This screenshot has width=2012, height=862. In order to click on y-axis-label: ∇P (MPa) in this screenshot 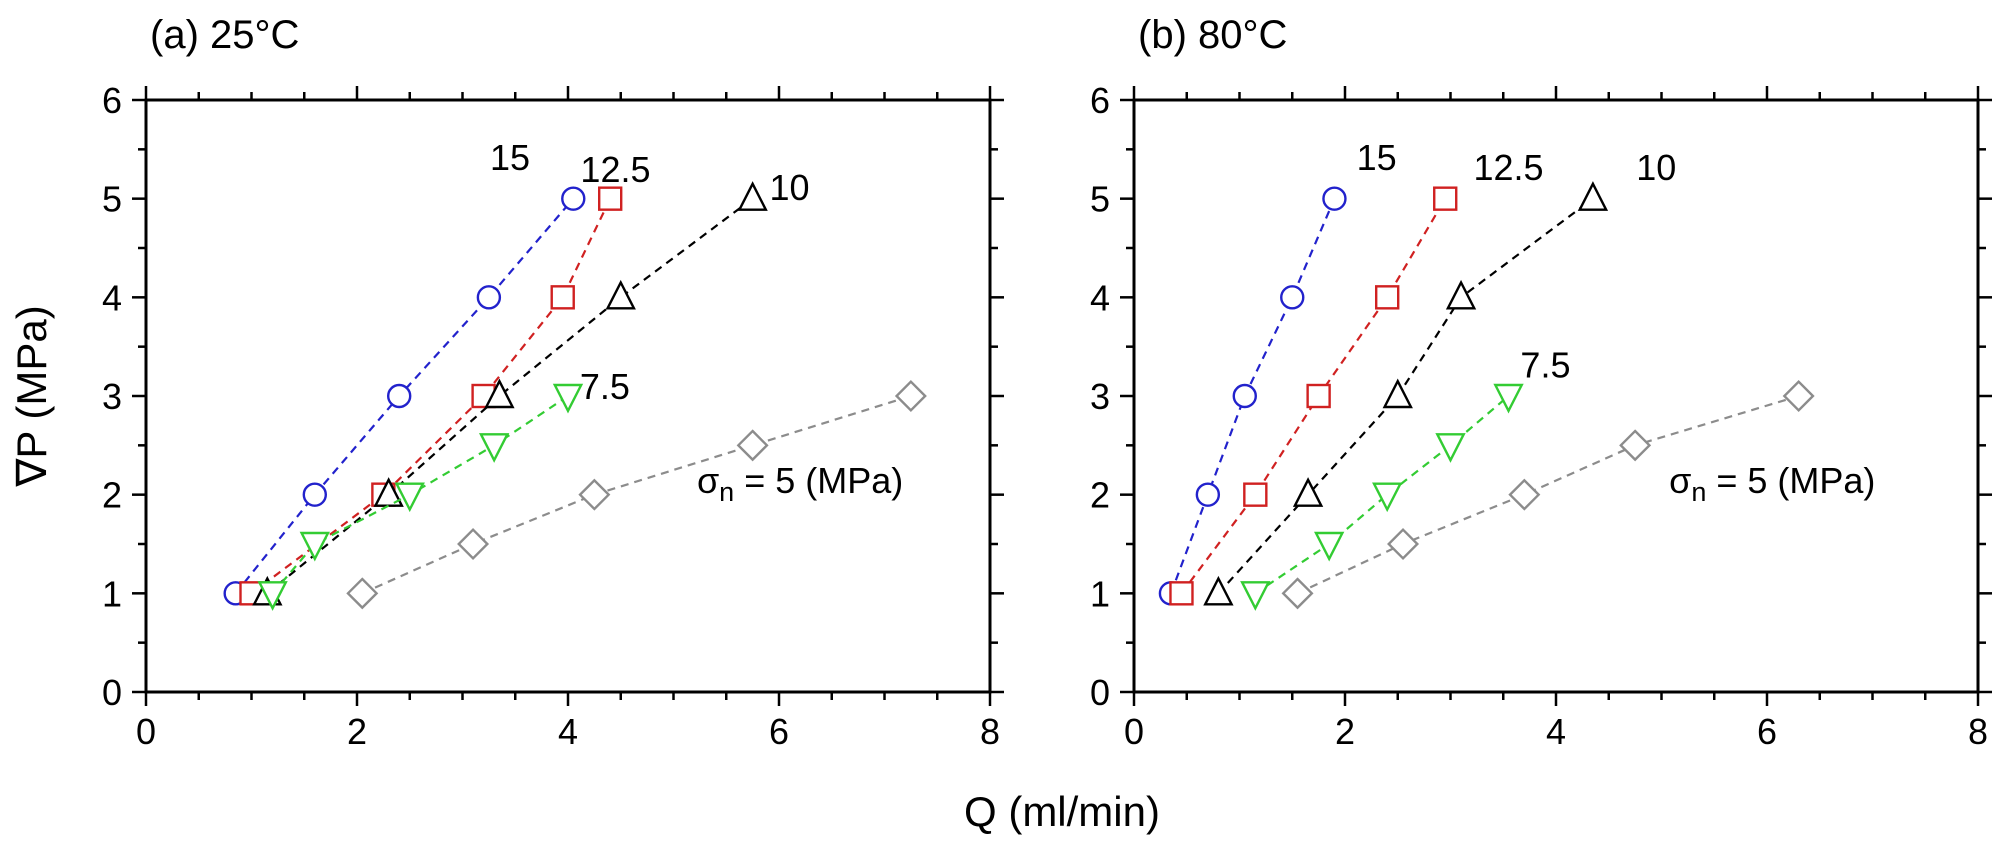, I will do `click(31, 396)`.